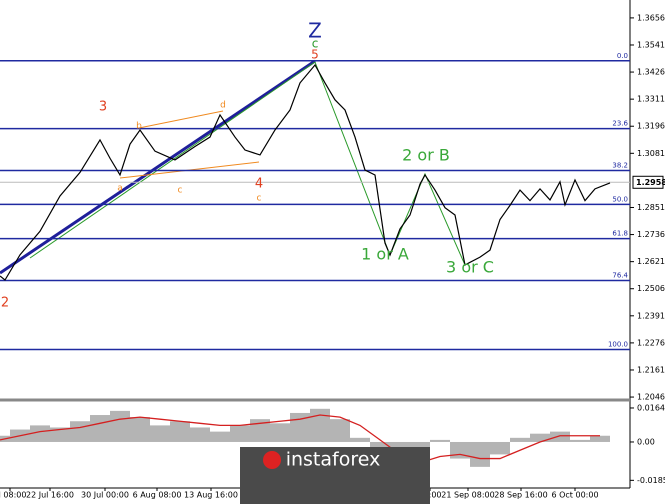 The height and width of the screenshot is (504, 665). I want to click on fib-label: 76.4, so click(620, 275).